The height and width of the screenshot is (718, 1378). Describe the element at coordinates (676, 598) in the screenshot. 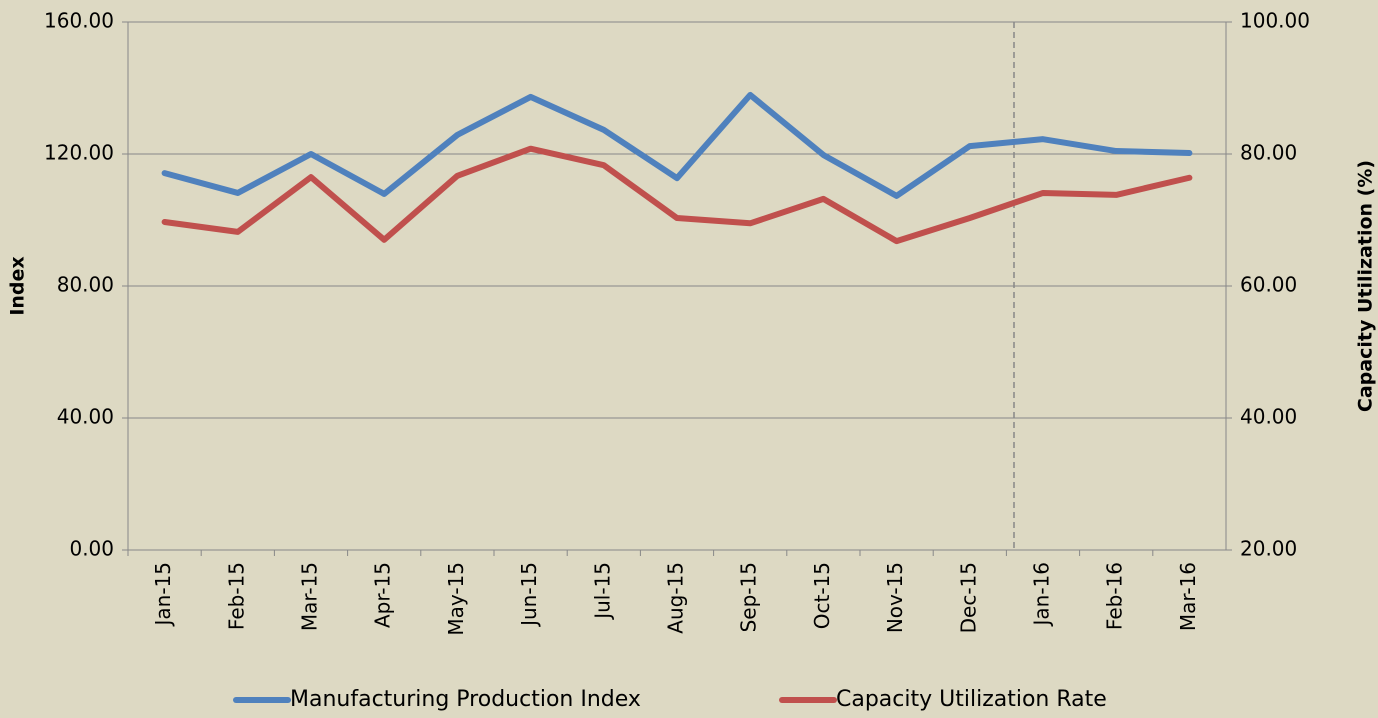

I see `x-tick-label: Aug-15` at that location.